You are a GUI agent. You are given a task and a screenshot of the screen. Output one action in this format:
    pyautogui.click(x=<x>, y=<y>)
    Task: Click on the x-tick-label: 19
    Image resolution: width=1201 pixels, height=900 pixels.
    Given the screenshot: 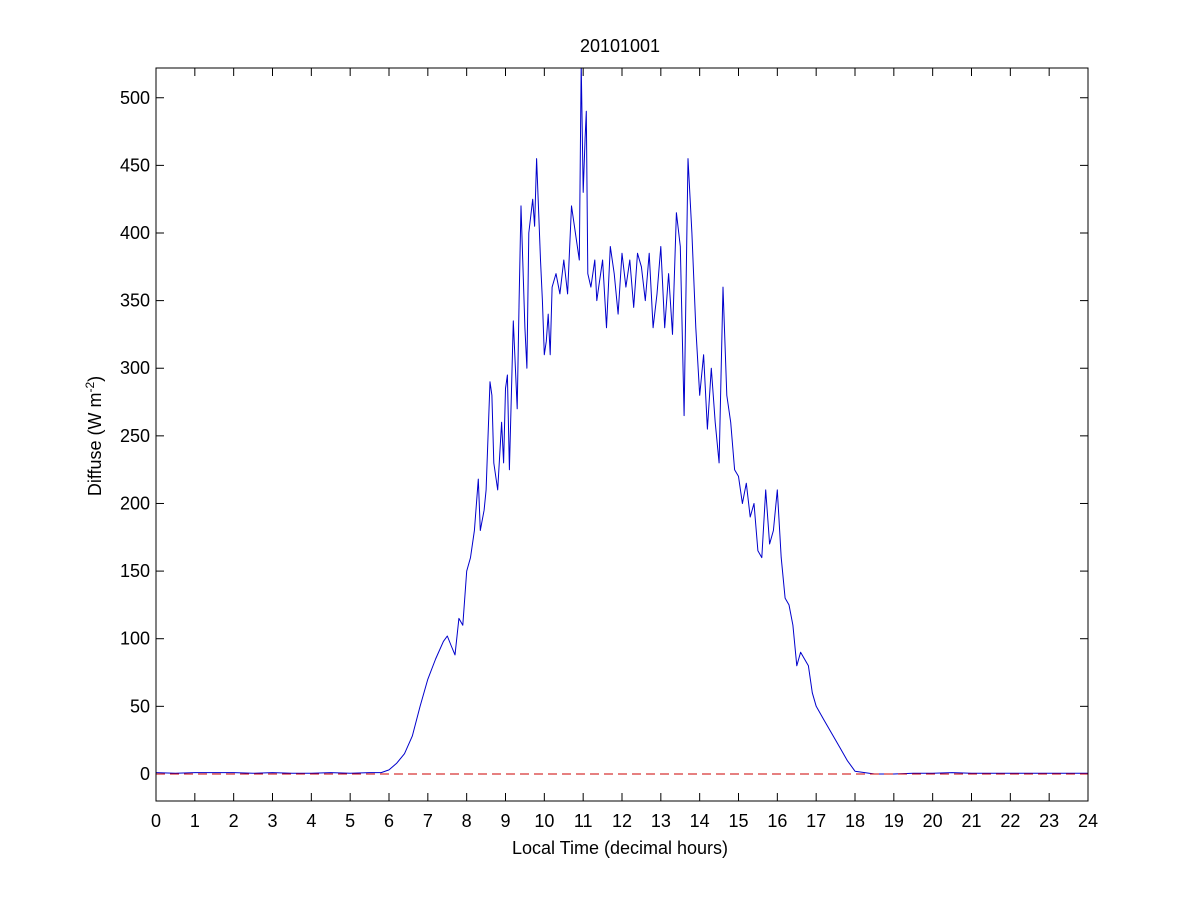 What is the action you would take?
    pyautogui.click(x=894, y=821)
    